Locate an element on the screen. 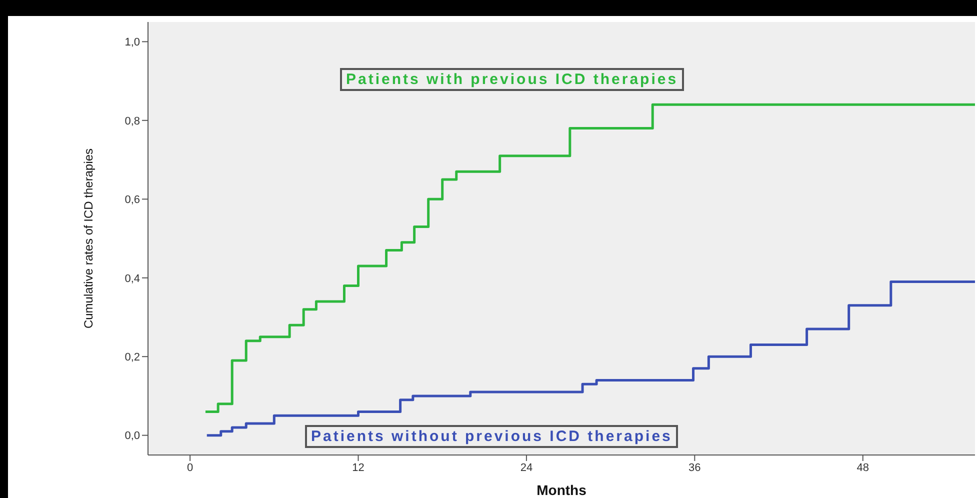 This screenshot has width=977, height=498. y-tick-label: 0,2 is located at coordinates (132, 357).